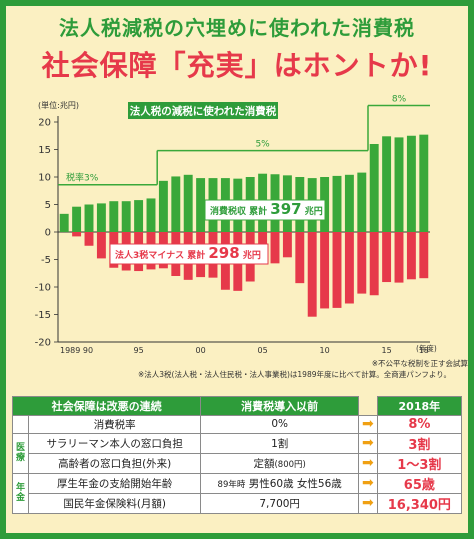  What do you see at coordinates (82, 178) in the screenshot?
I see `rate-step-label: 税率3%` at bounding box center [82, 178].